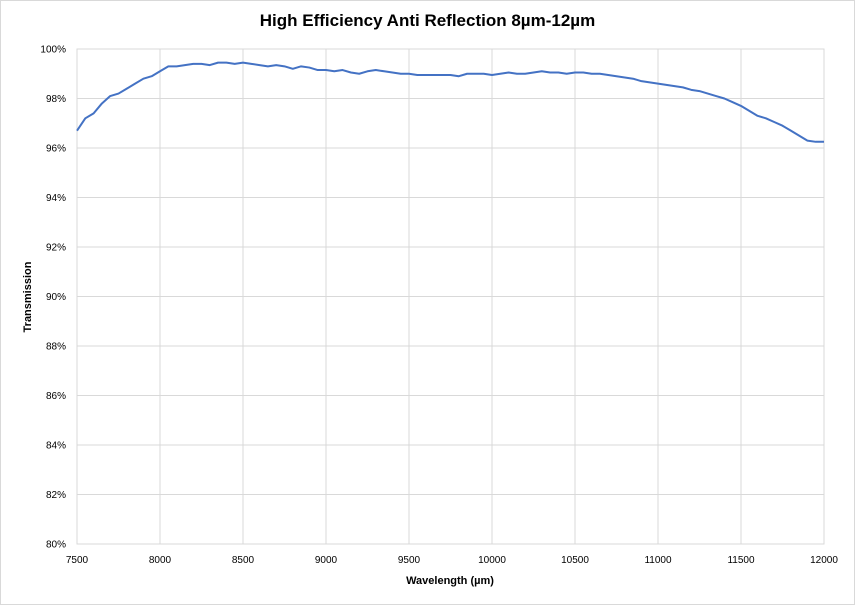 The image size is (855, 605). What do you see at coordinates (326, 560) in the screenshot?
I see `x-tick-label: 9000` at bounding box center [326, 560].